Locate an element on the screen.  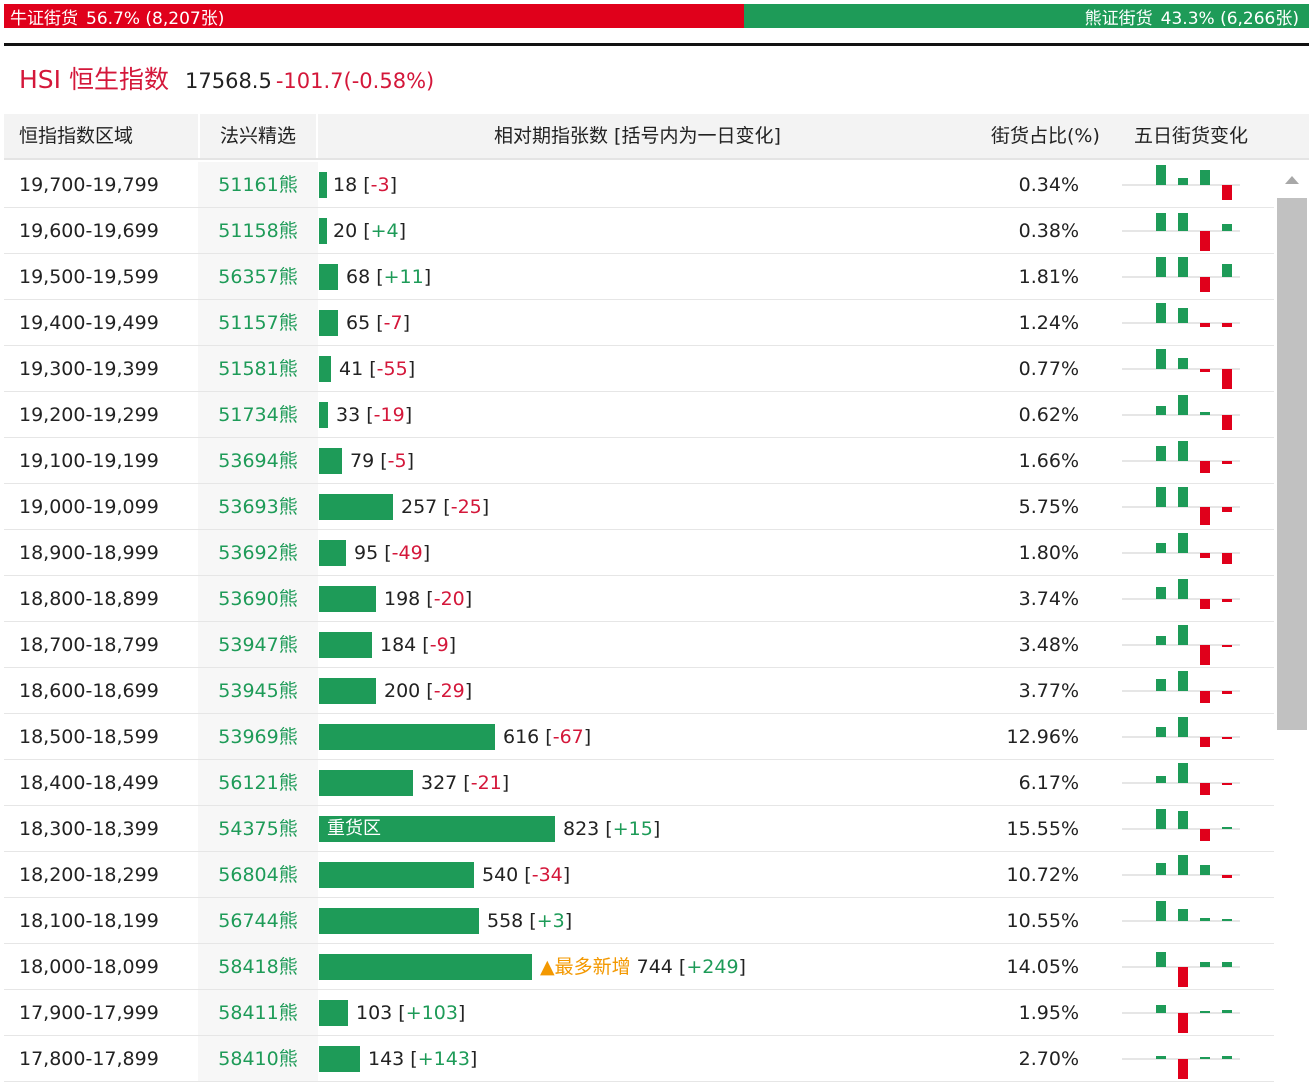
header-share: 街货占比(%) is located at coordinates (1045, 136).